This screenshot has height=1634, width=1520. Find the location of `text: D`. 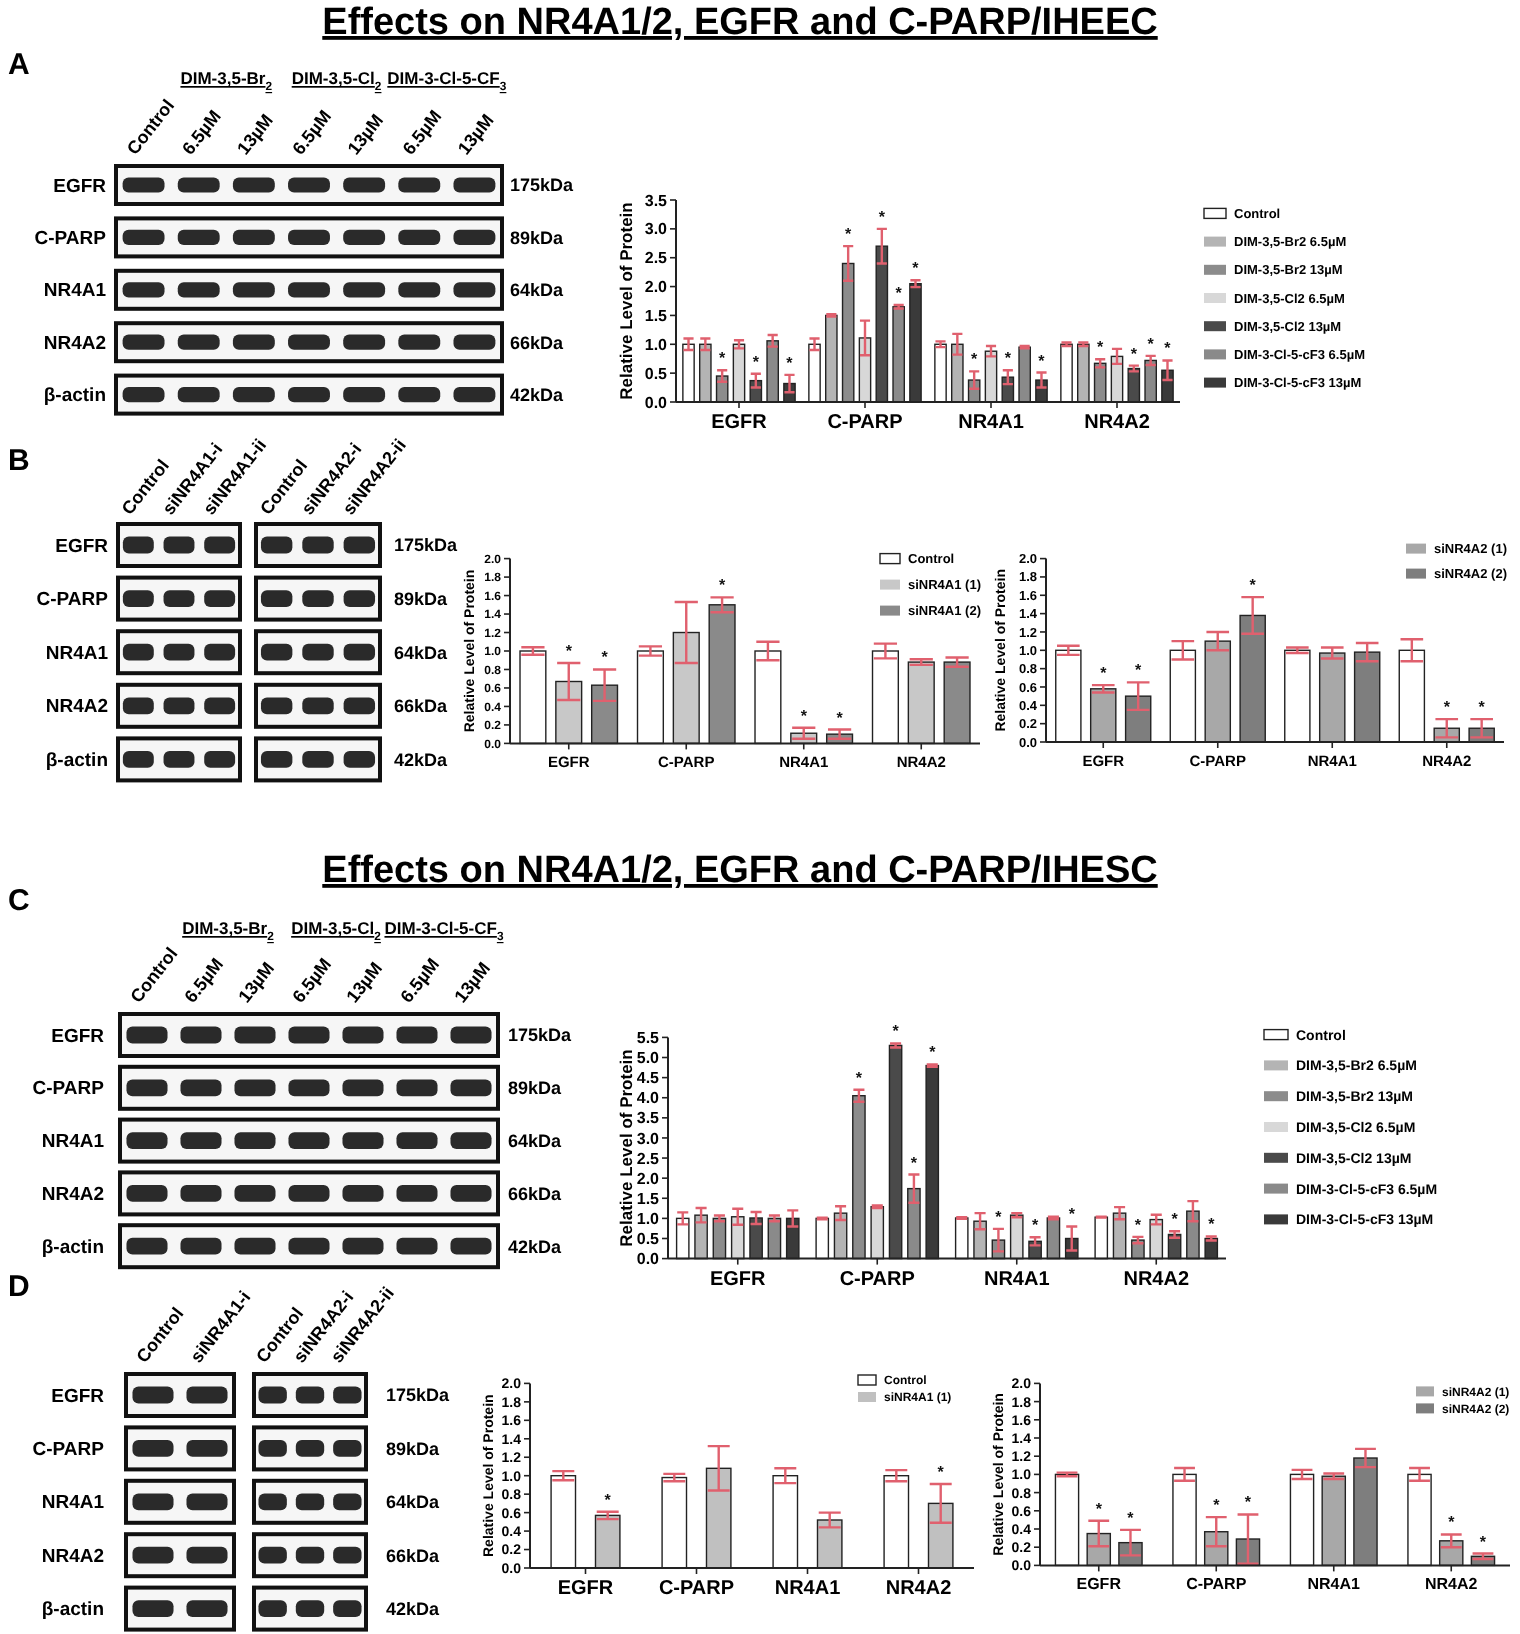

text: D is located at coordinates (19, 1287).